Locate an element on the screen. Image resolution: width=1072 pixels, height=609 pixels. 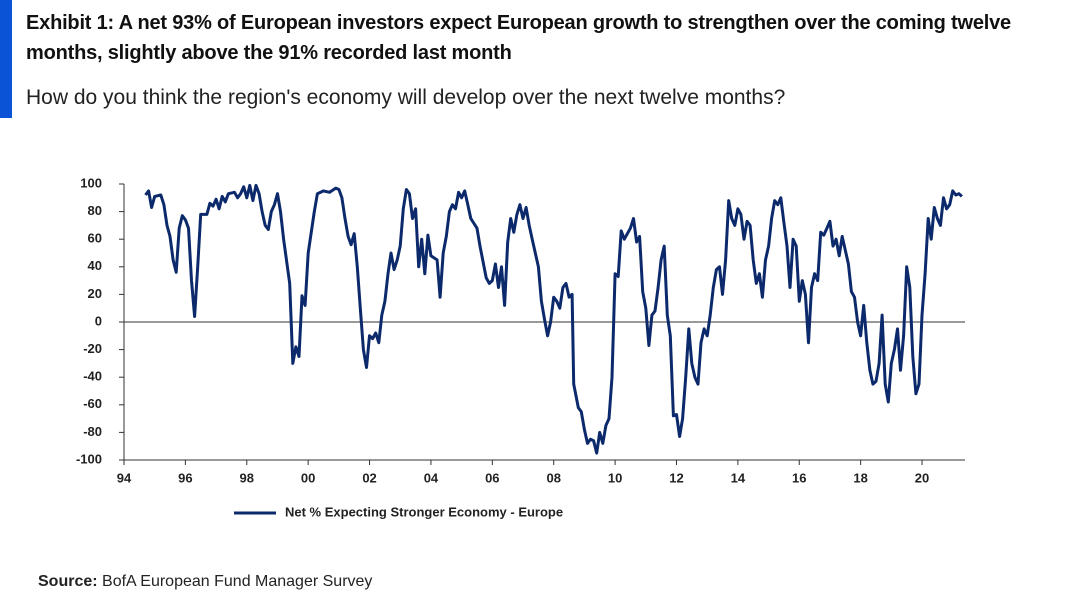
x-tick-label: 14 is located at coordinates (738, 477).